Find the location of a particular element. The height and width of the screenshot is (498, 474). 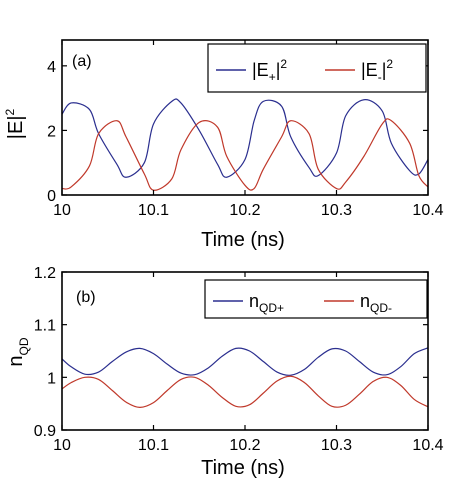

panel-a-ylabel-sup: 2 is located at coordinates (10, 111).